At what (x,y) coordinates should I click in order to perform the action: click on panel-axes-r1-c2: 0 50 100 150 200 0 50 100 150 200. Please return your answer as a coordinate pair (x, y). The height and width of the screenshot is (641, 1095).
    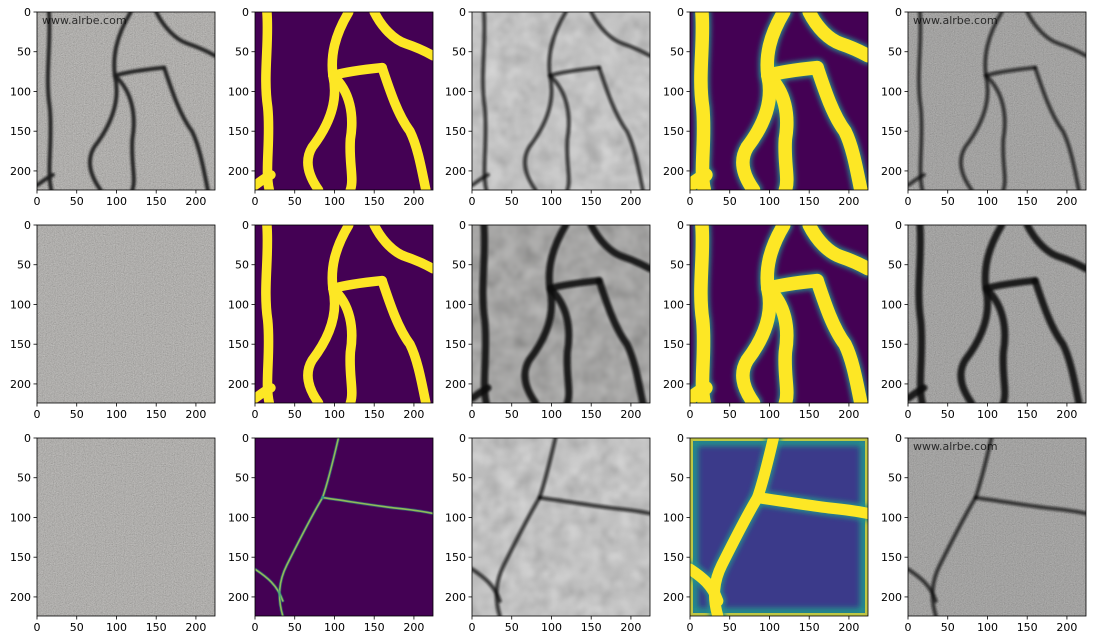
    Looking at the image, I should click on (331, 107).